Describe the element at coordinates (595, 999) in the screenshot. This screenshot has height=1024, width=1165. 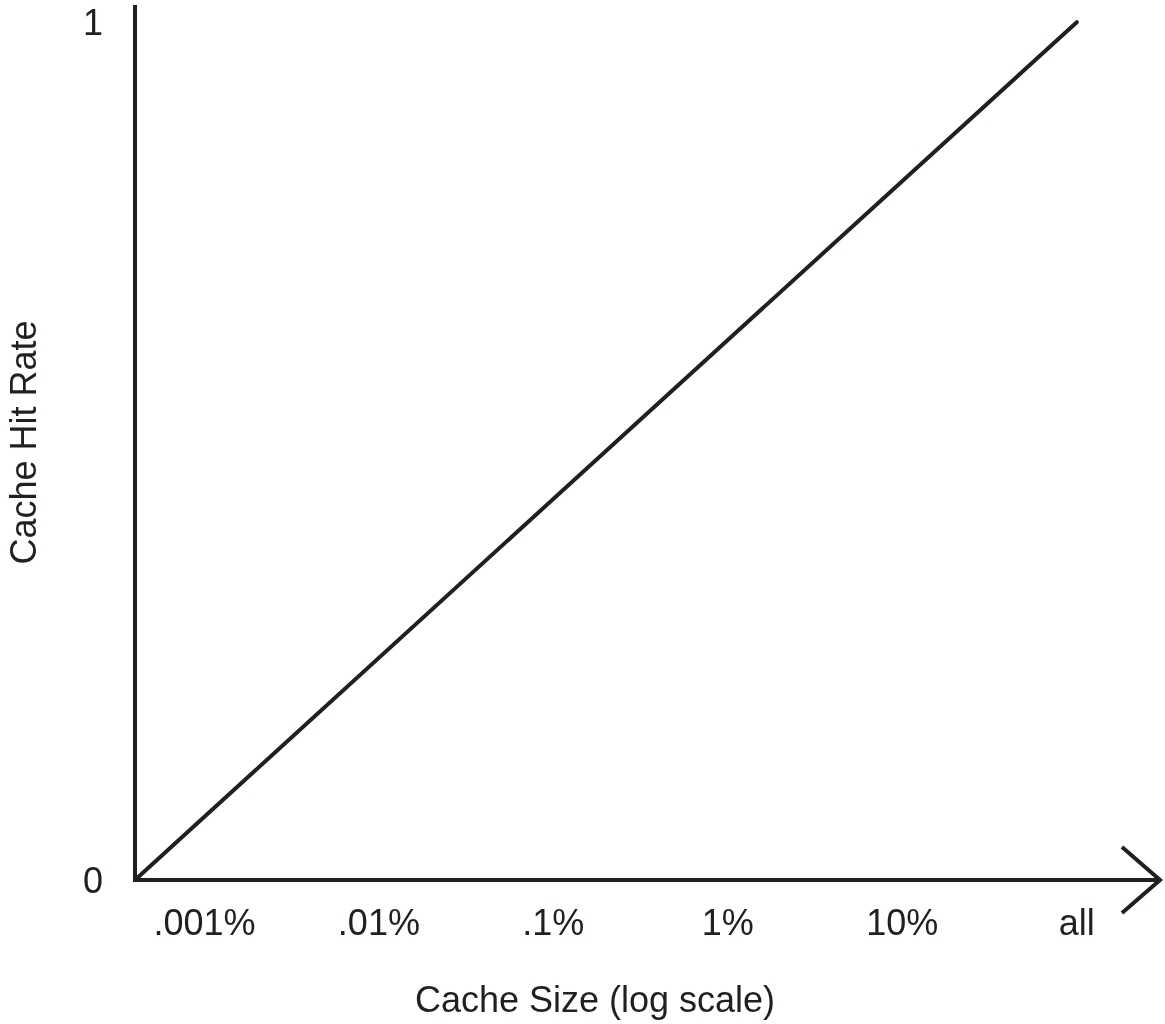
I see `x-axis-title: Cache Size (log scale)` at that location.